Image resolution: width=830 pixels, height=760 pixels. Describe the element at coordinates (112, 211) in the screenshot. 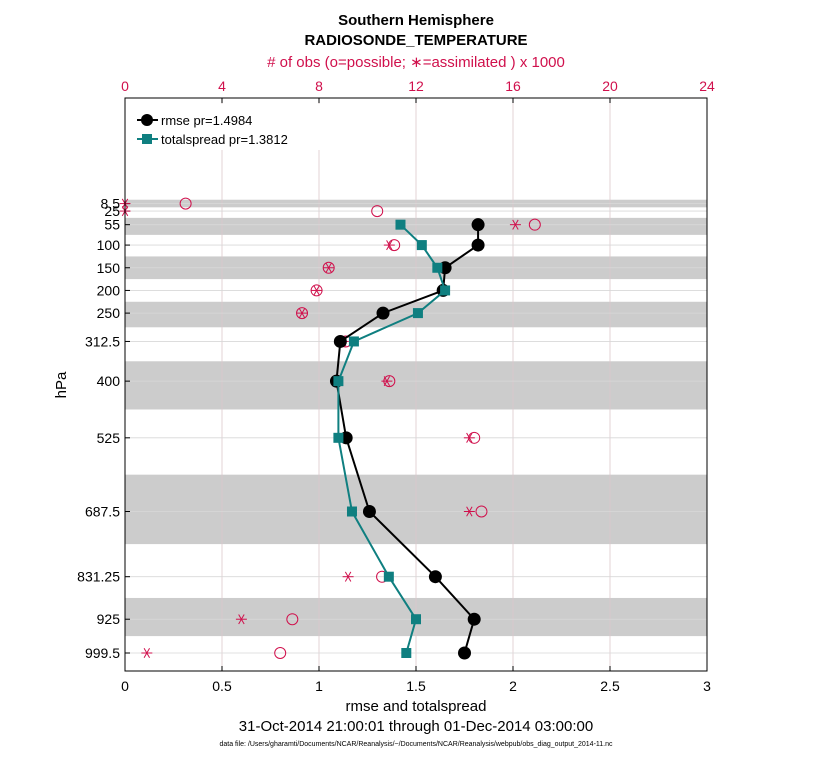

I see `y-tick-label: 25` at that location.